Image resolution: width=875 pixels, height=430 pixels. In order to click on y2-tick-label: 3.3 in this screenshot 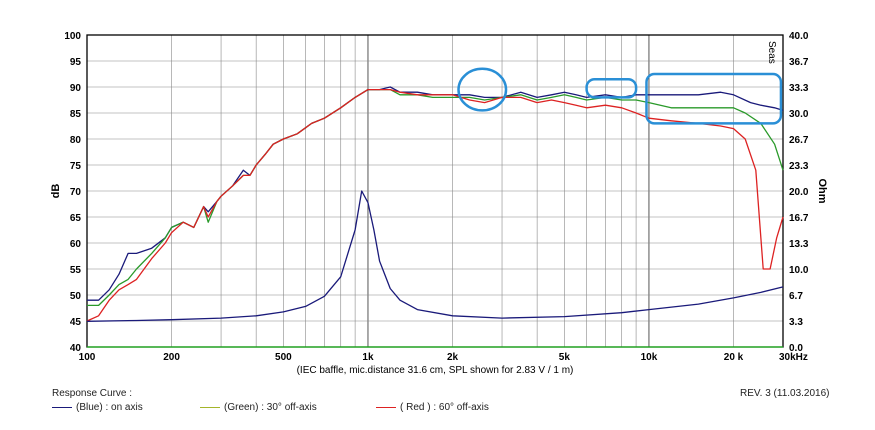, I will do `click(796, 322)`.